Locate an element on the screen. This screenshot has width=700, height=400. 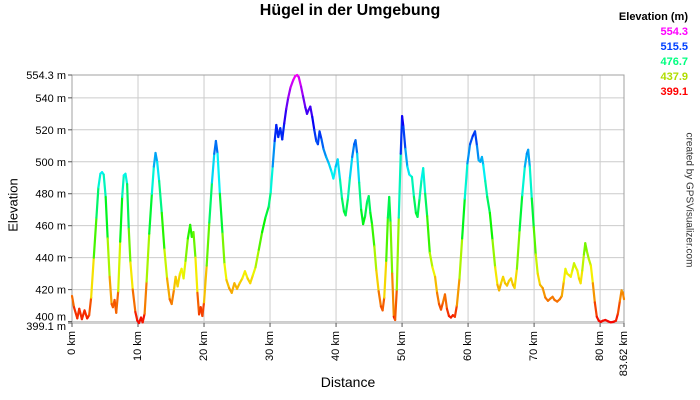
chart-title: Hügel in der Umgebung is located at coordinates (350, 10).